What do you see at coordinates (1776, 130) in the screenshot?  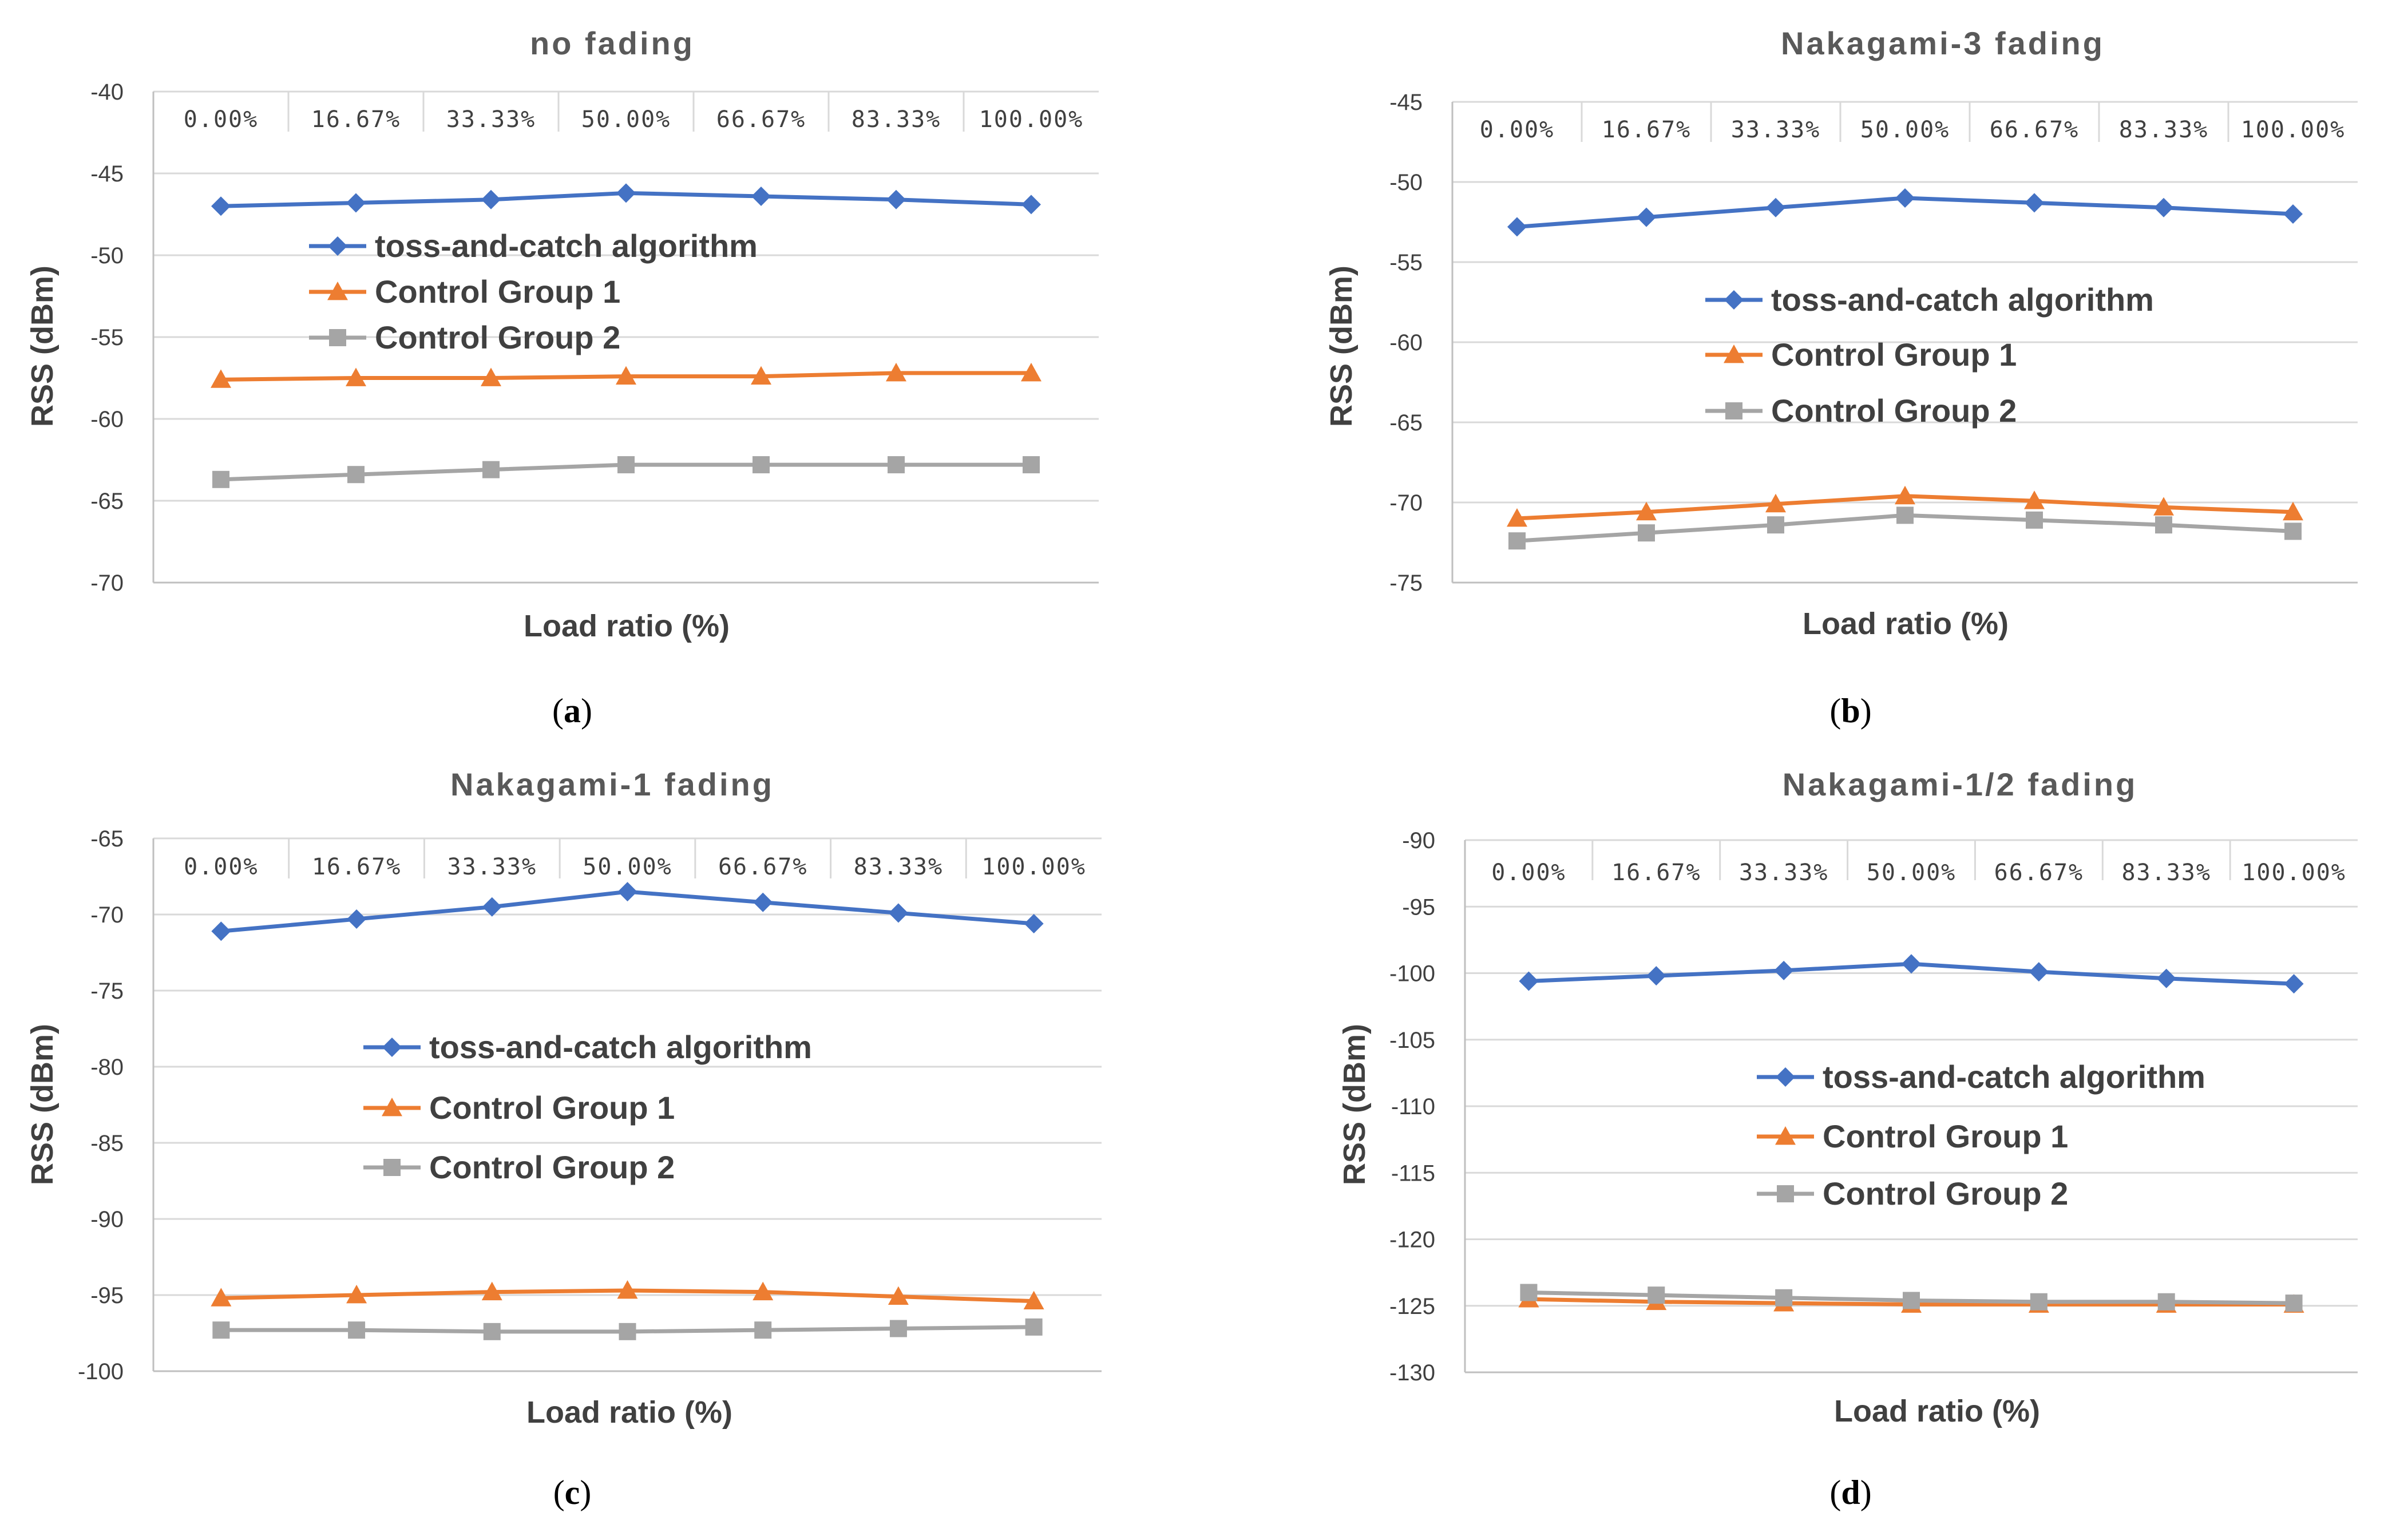 I see `x-category-label: 33.33%` at bounding box center [1776, 130].